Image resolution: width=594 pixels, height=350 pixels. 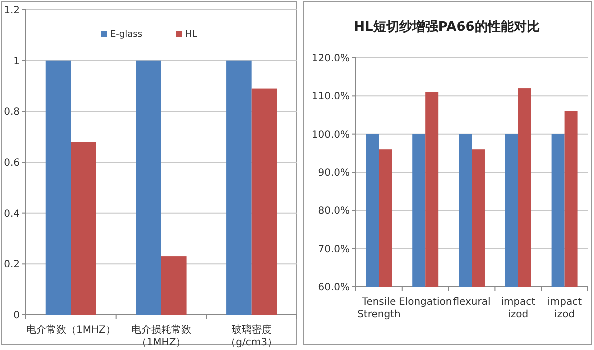 I want to click on chart-title: HL短切纱增强PA66的性能对比, so click(x=447, y=27).